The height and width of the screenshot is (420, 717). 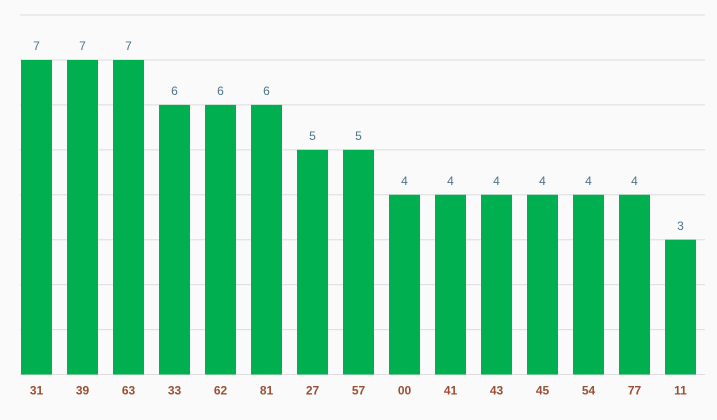 What do you see at coordinates (451, 391) in the screenshot?
I see `x-tick-label: 41` at bounding box center [451, 391].